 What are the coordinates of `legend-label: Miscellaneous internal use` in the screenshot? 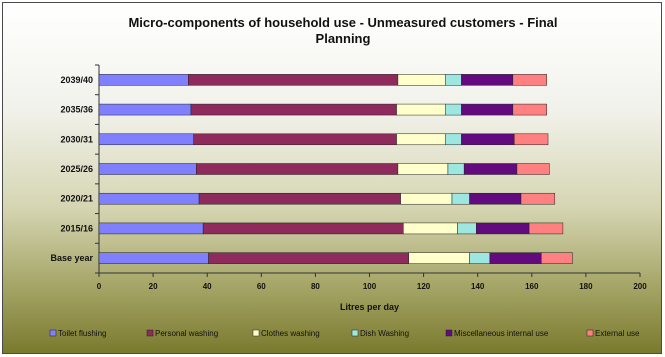 It's located at (501, 333).